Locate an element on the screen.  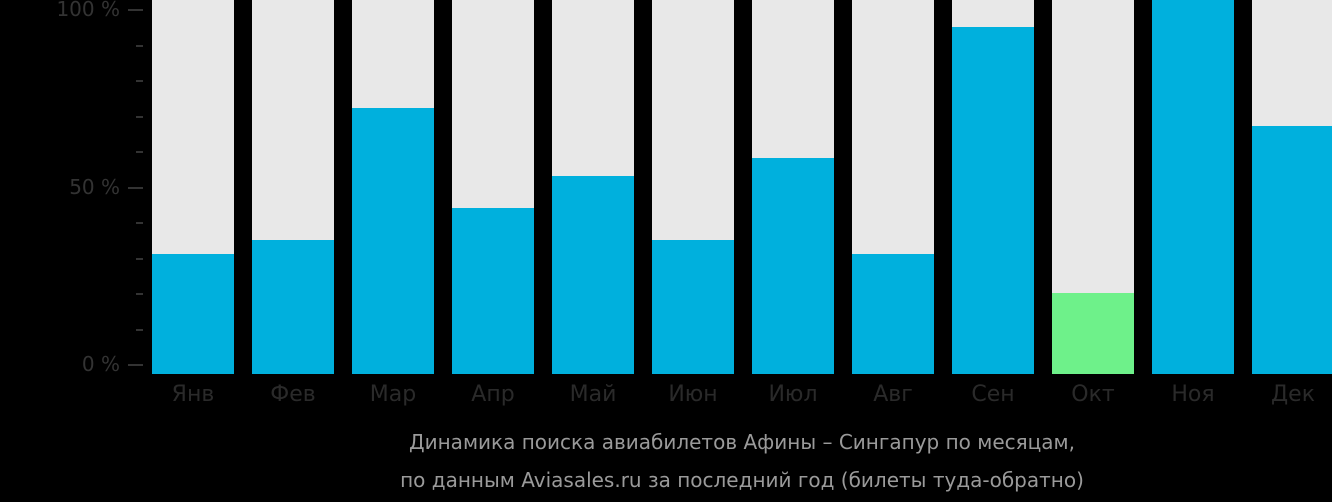
y-tick-label: 50 % is located at coordinates (94, 186).